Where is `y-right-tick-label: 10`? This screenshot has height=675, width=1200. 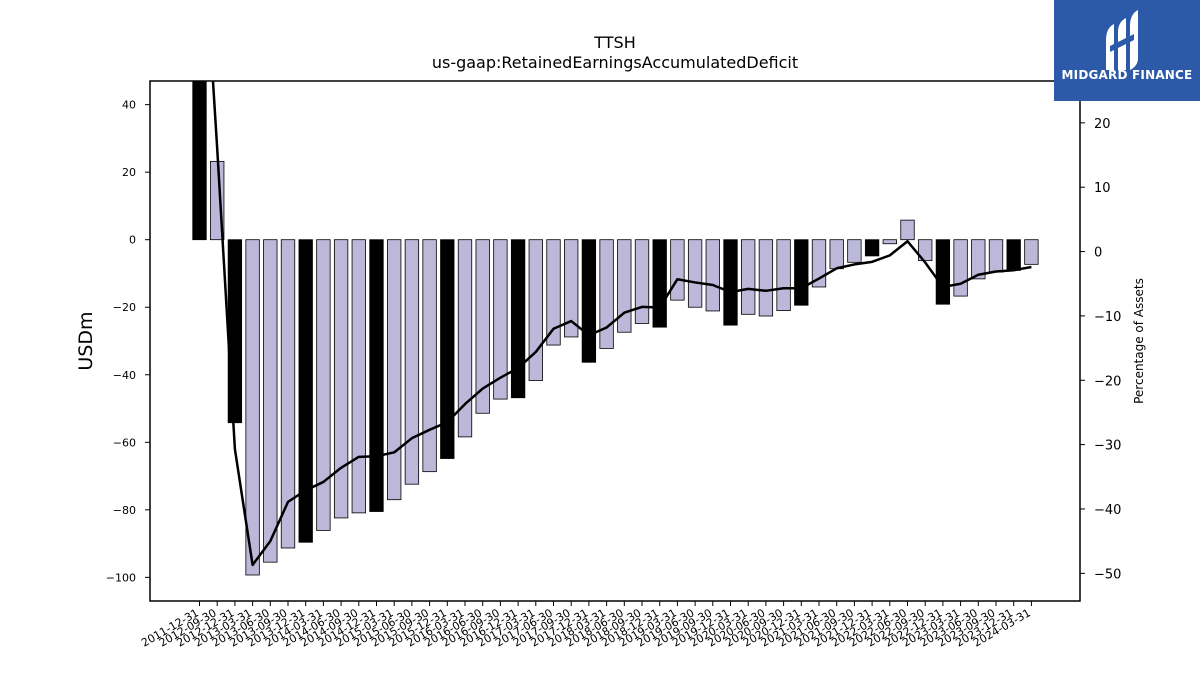 y-right-tick-label: 10 is located at coordinates (1102, 188).